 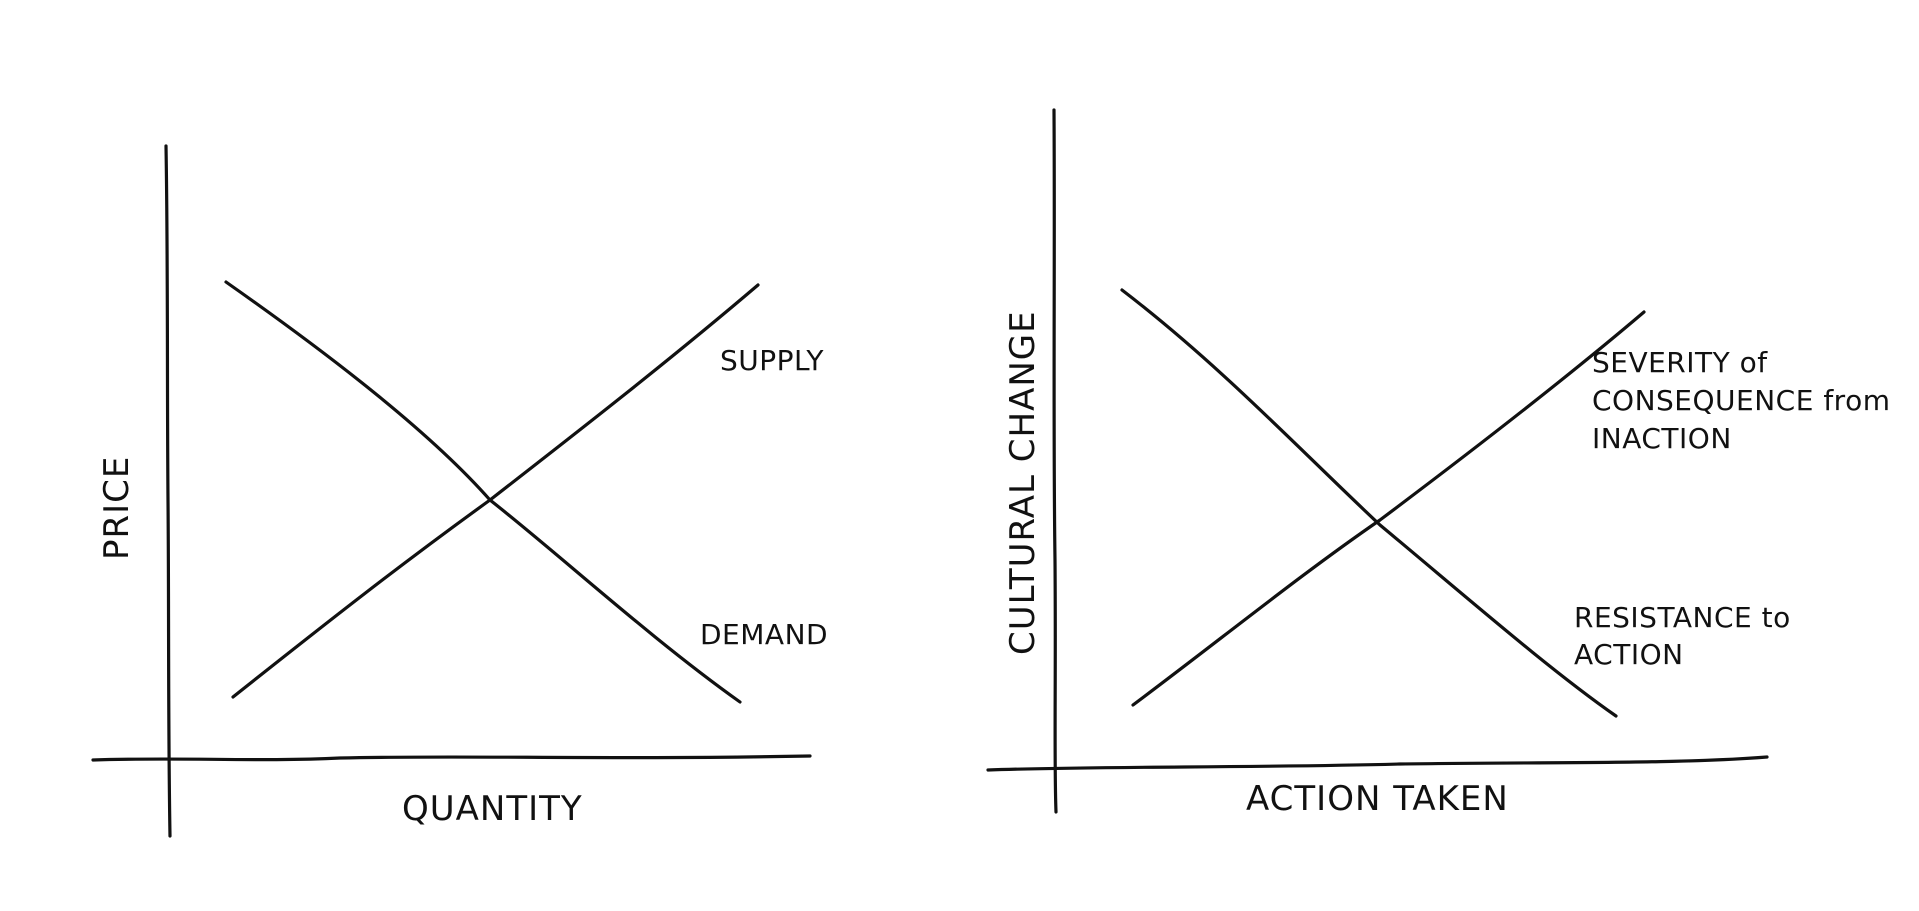 I want to click on left-y-axis-label: PRICE, so click(x=117, y=508).